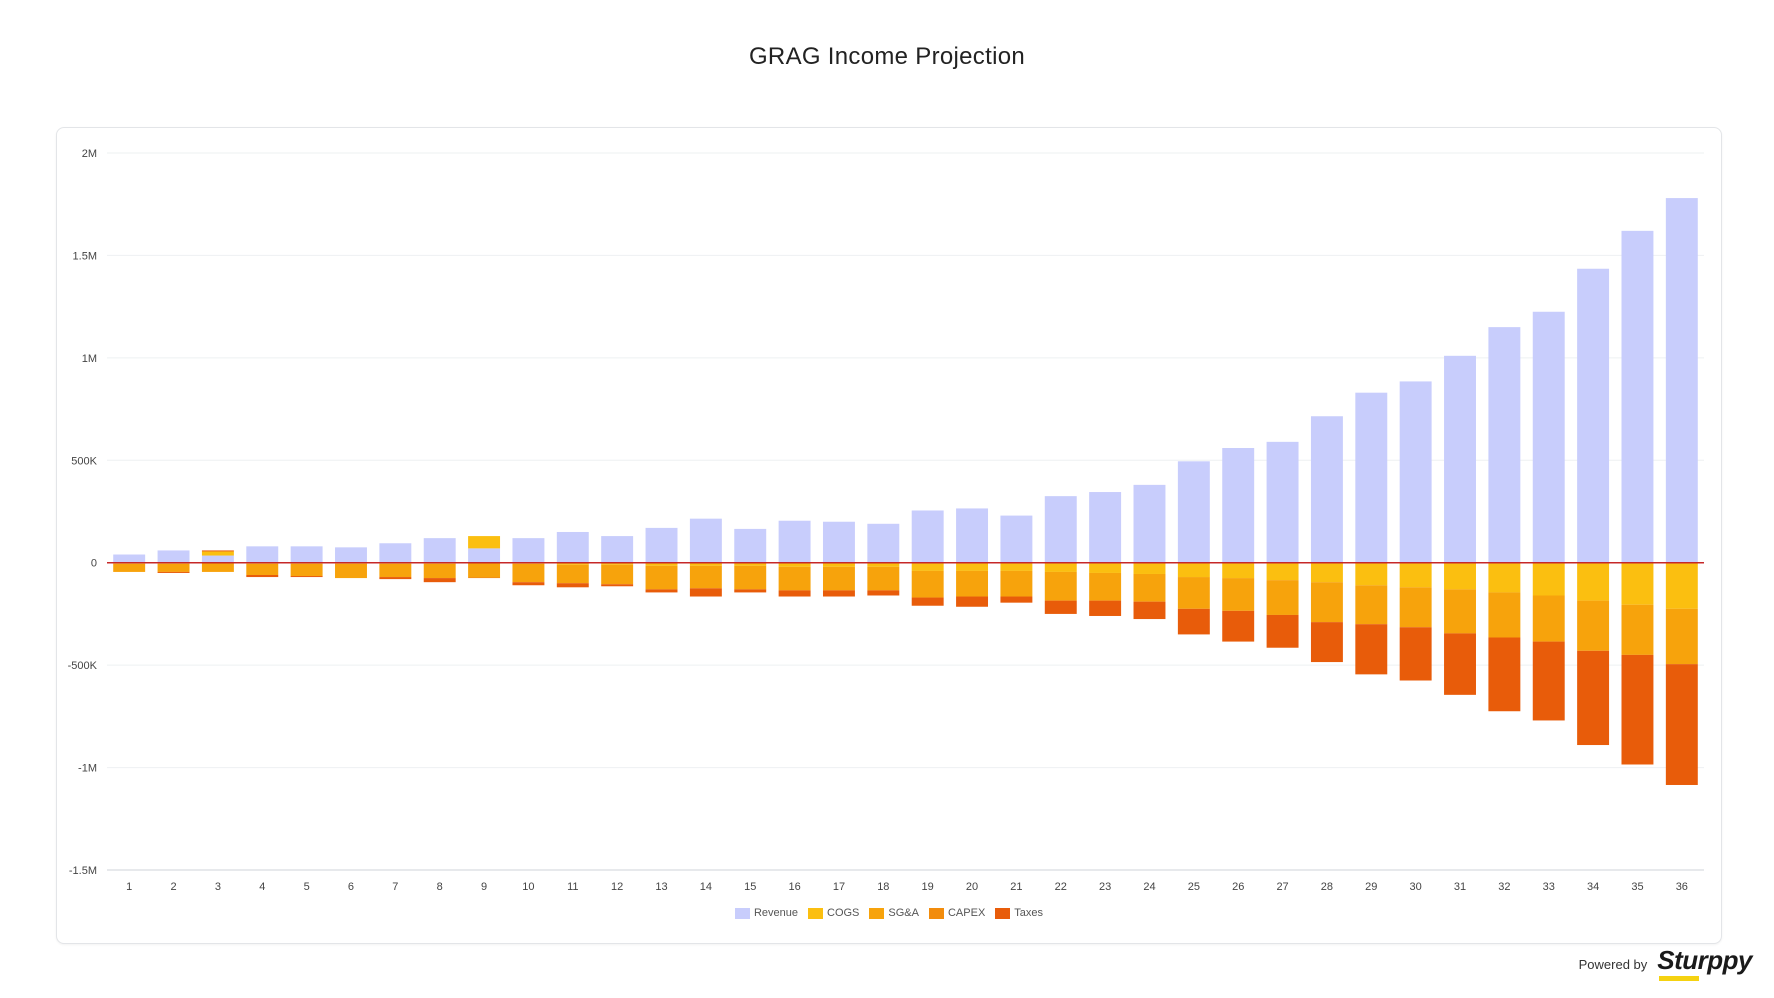  I want to click on x-tick-label: 9, so click(484, 887).